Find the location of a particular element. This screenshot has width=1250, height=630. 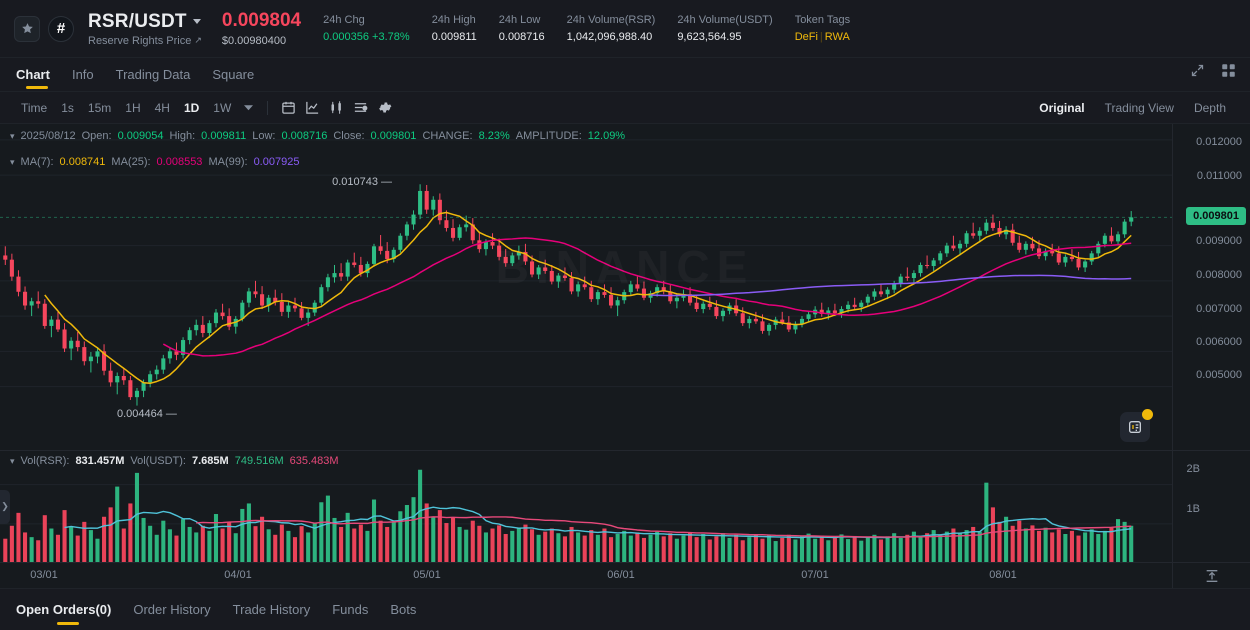

close-value: 0.009801 is located at coordinates (393, 136).